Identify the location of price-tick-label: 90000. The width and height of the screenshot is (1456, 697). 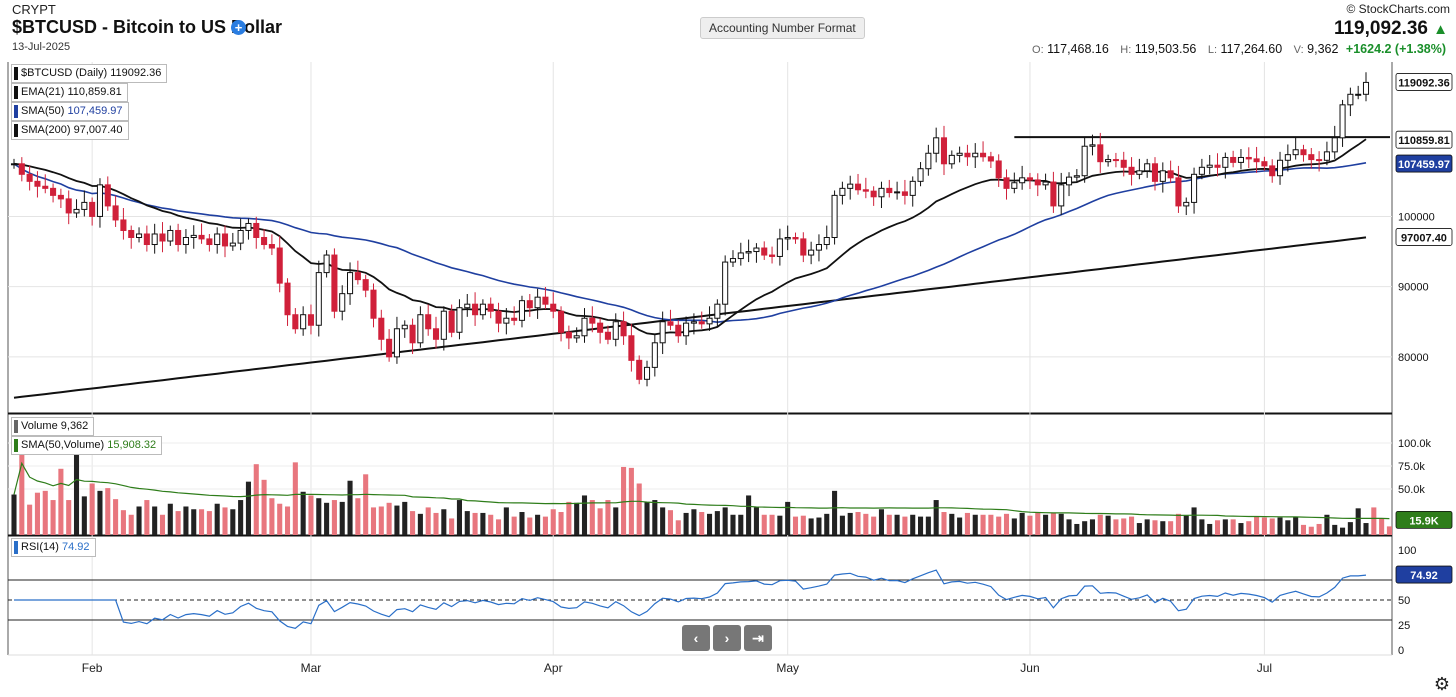
(1413, 288).